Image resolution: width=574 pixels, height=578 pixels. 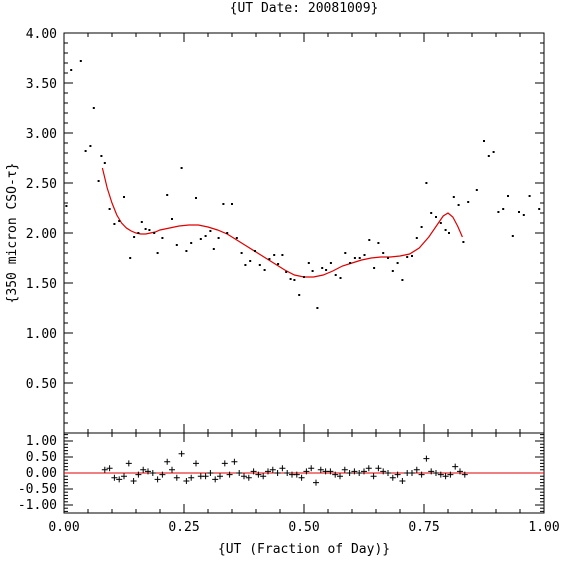 What do you see at coordinates (304, 549) in the screenshot?
I see `x-axis-label: {UT (Fraction of Day)}` at bounding box center [304, 549].